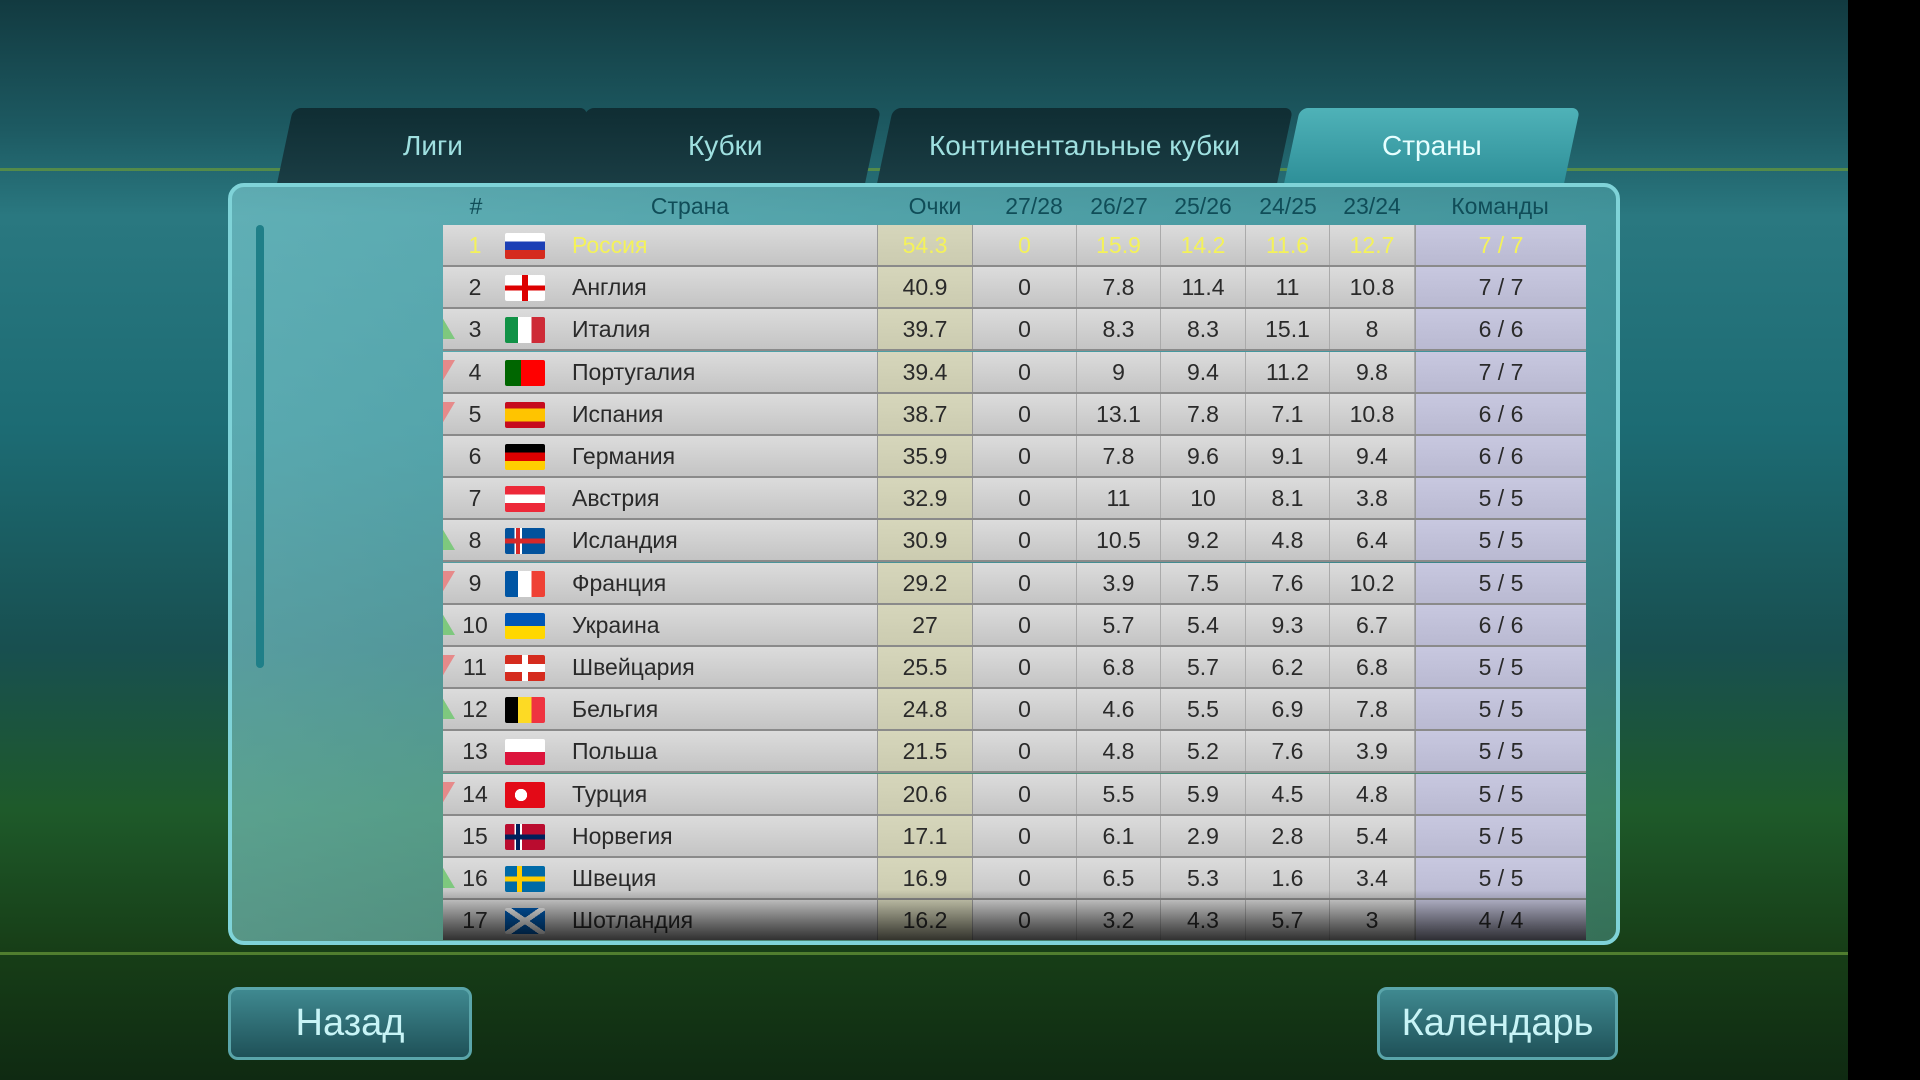 Image resolution: width=1920 pixels, height=1080 pixels. What do you see at coordinates (614, 878) in the screenshot?
I see `country-name: Швеция` at bounding box center [614, 878].